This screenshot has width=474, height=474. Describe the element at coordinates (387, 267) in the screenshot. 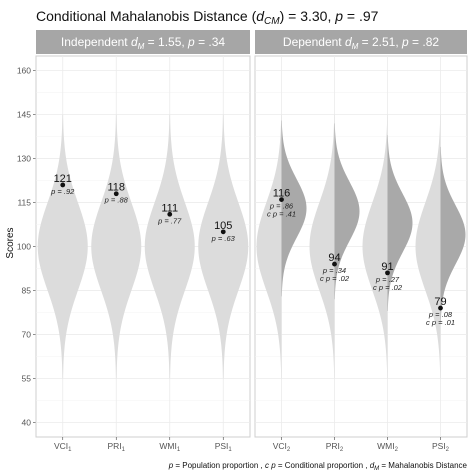

I see `value-label-wmi2: 91` at that location.